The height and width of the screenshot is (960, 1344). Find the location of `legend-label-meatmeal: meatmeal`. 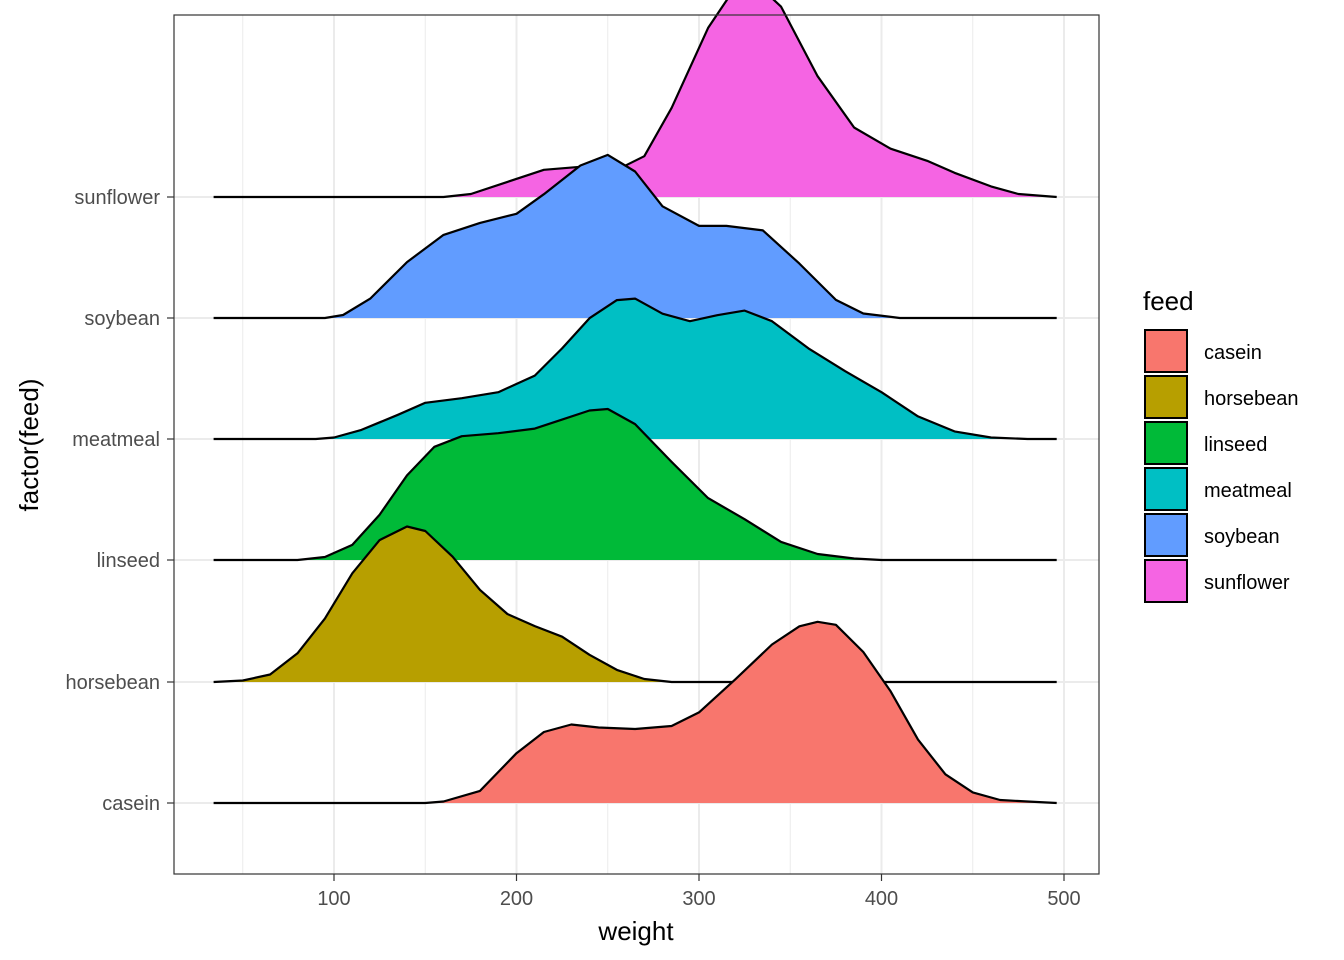

legend-label-meatmeal: meatmeal is located at coordinates (1248, 491).